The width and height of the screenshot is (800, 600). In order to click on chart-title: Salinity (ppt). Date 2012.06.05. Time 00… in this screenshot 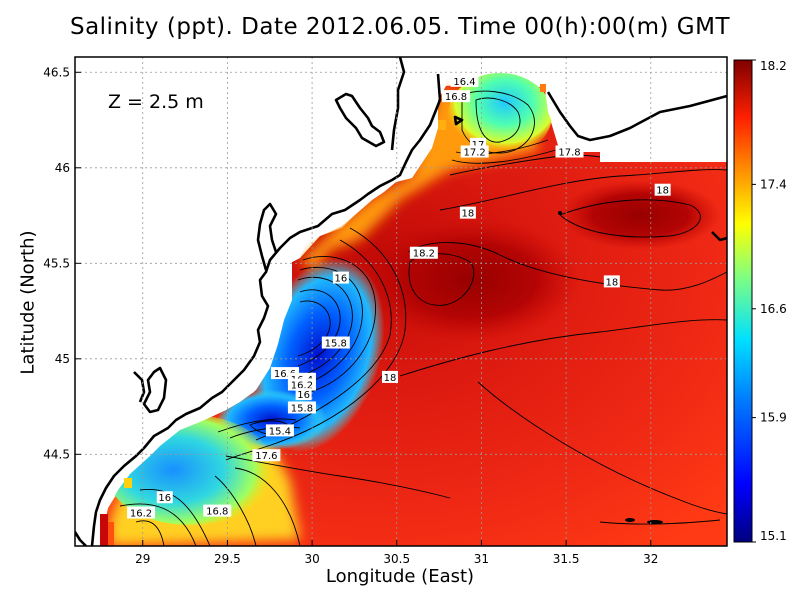, I will do `click(400, 27)`.